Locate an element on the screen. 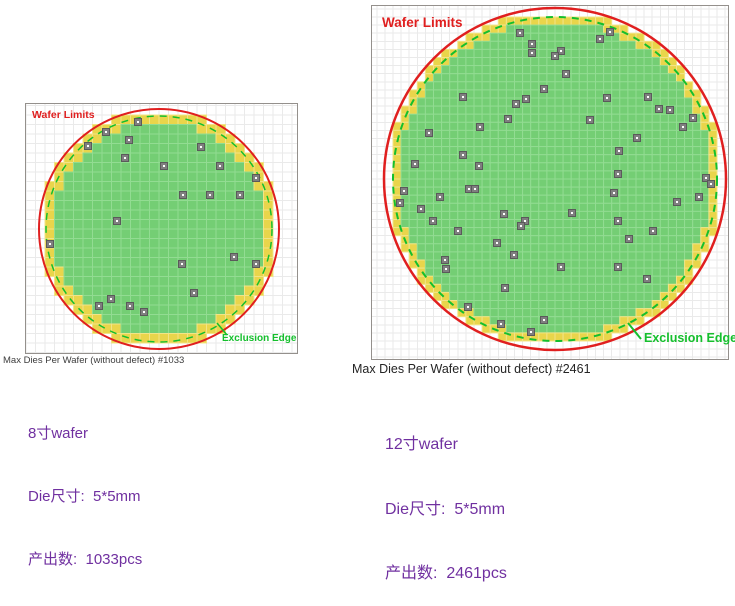 Image resolution: width=735 pixels, height=606 pixels. wafer-info-8in: 8寸wafer Die尺寸: 5*5mm 产出数: 1033pcs is located at coordinates (85, 486).